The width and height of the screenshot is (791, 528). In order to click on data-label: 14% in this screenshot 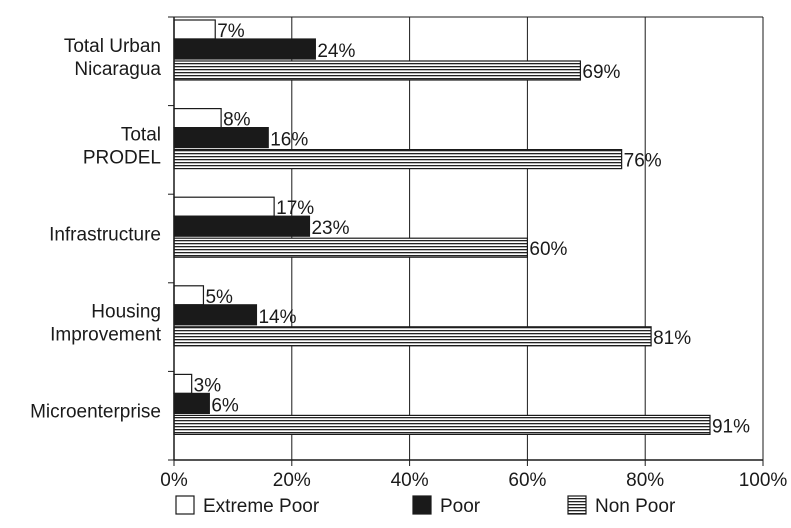, I will do `click(277, 317)`.